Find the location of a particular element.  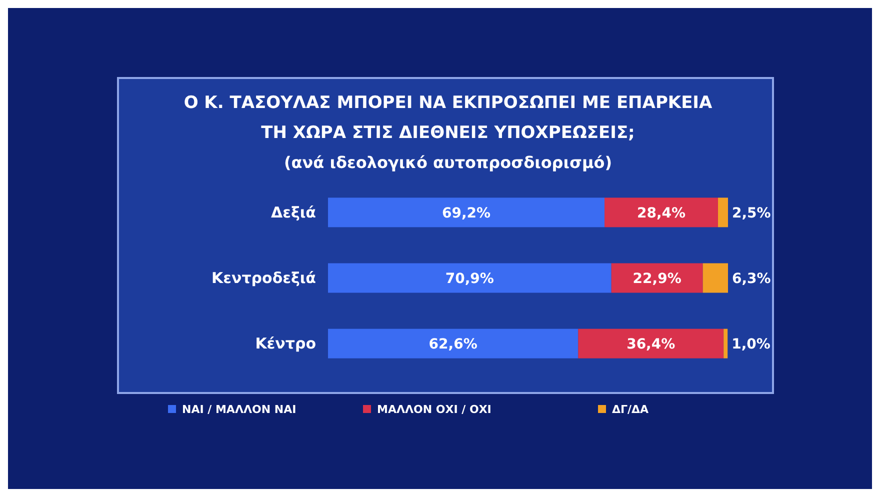

y-tick-label: Δεξιά is located at coordinates (293, 212).